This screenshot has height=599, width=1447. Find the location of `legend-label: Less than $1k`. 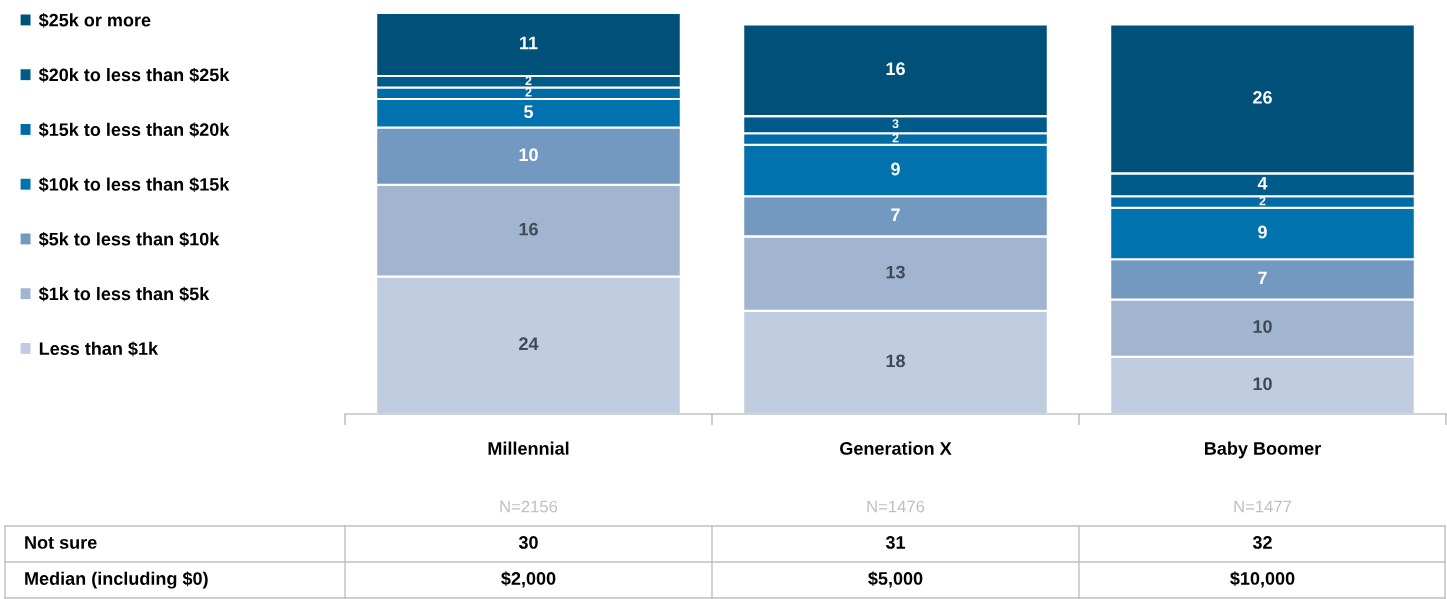

legend-label: Less than $1k is located at coordinates (99, 349).